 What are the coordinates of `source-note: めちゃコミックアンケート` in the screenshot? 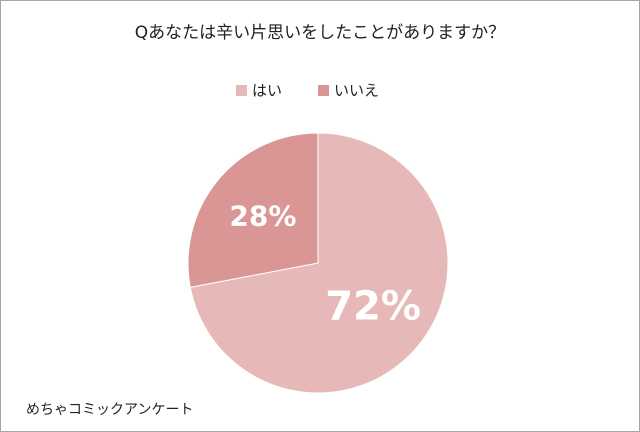 It's located at (109, 410).